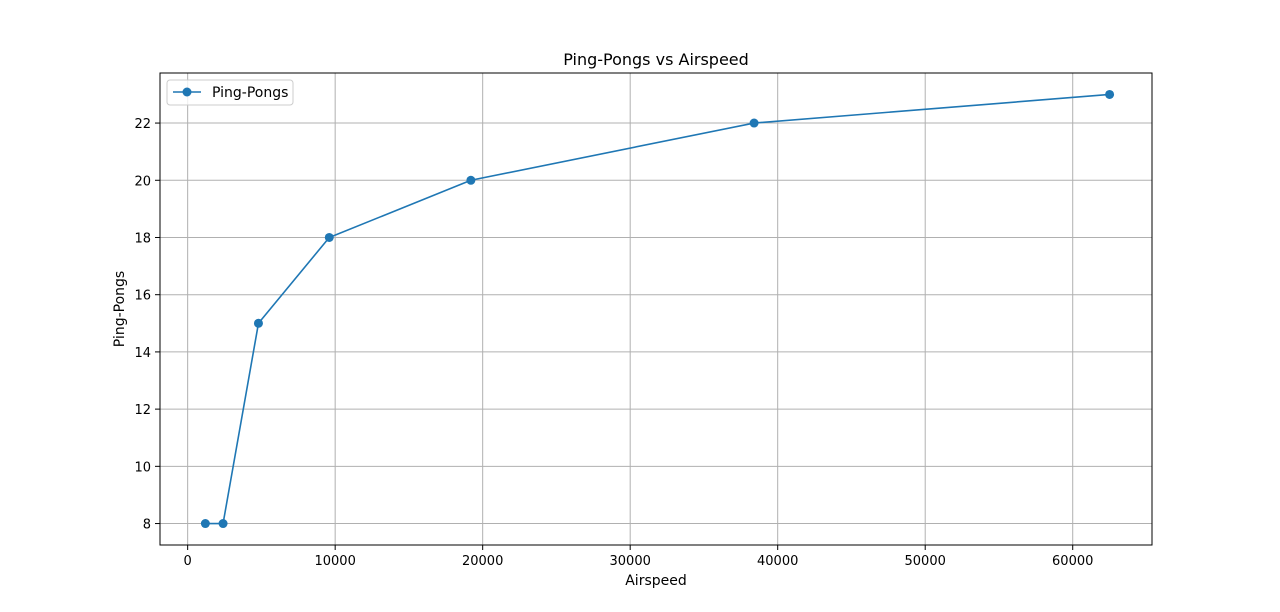 The height and width of the screenshot is (612, 1280). What do you see at coordinates (142, 467) in the screenshot?
I see `y-tick-label: 10` at bounding box center [142, 467].